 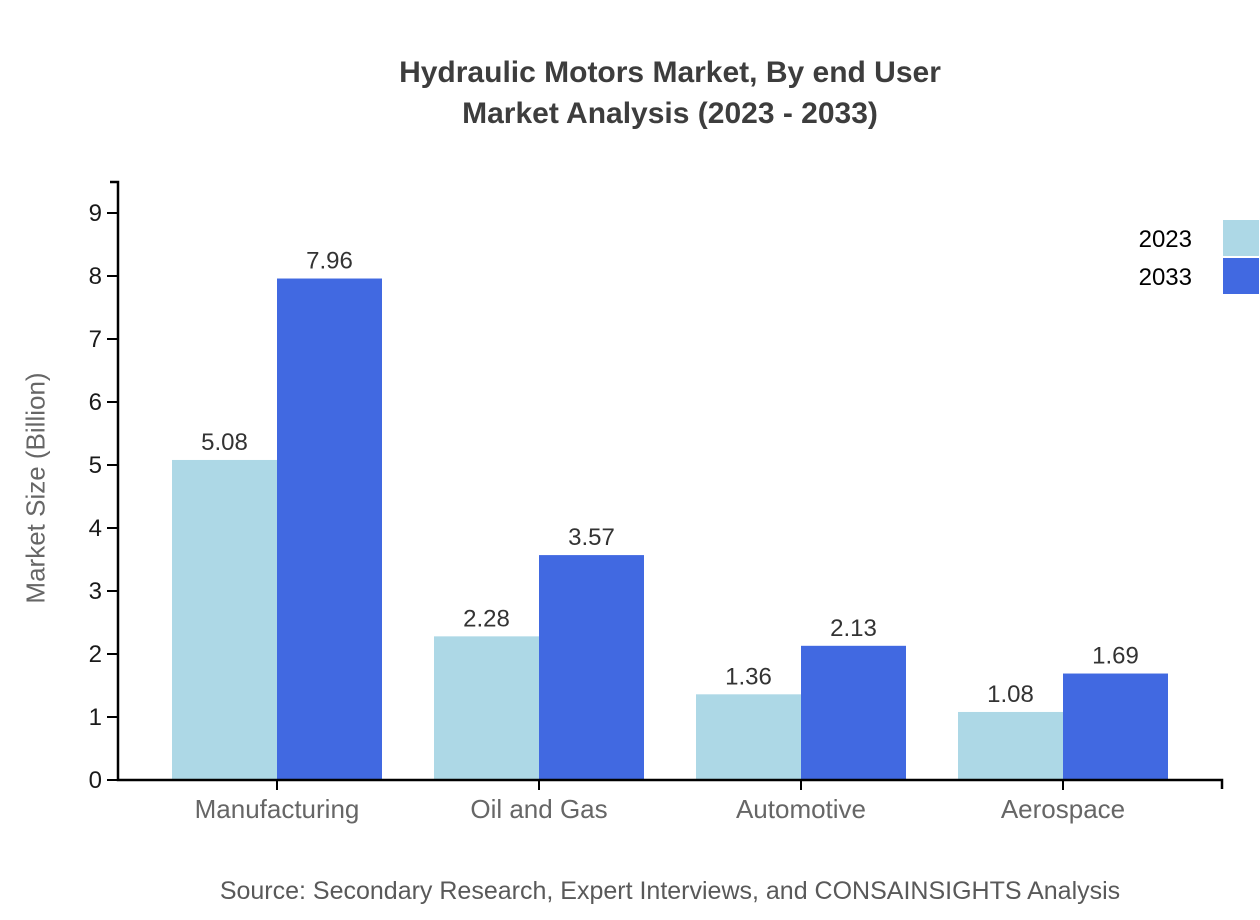 I want to click on y-axis-tick-label: 7, so click(x=95, y=339).